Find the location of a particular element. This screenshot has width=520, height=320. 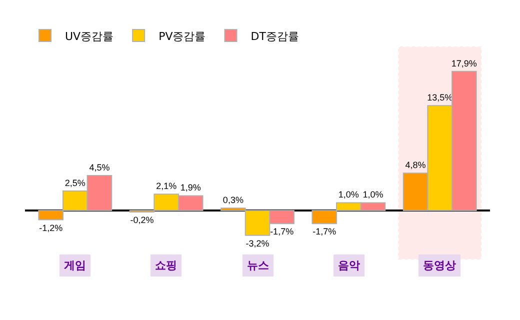

data-label: 4,8% is located at coordinates (415, 165).